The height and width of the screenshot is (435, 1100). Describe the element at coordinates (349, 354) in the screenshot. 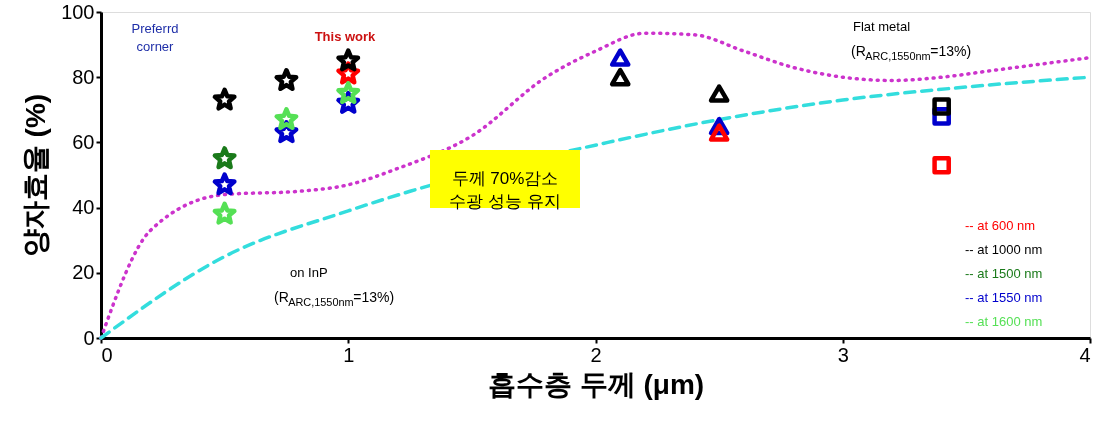

I see `x-tick-label: 1` at that location.